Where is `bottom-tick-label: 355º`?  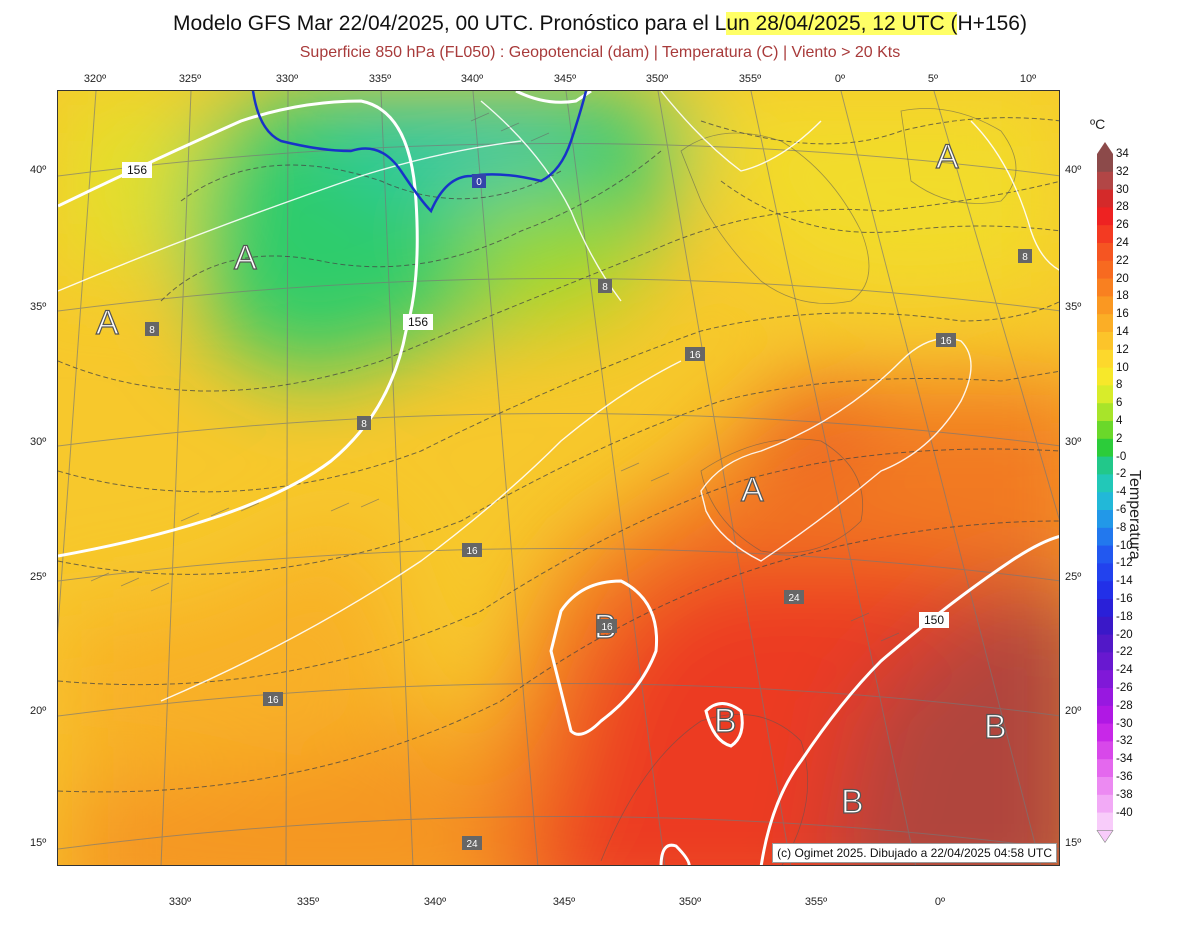 bottom-tick-label: 355º is located at coordinates (816, 902).